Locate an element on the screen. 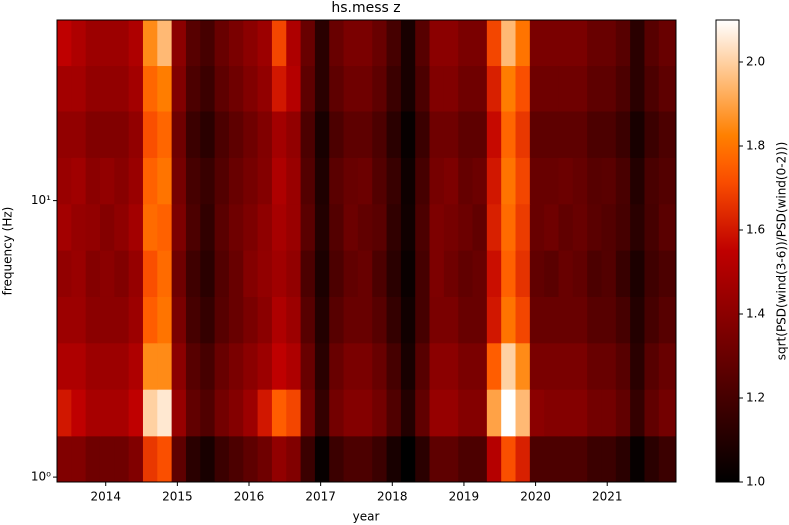 The height and width of the screenshot is (525, 789). x-tick-label: 2016 is located at coordinates (249, 497).